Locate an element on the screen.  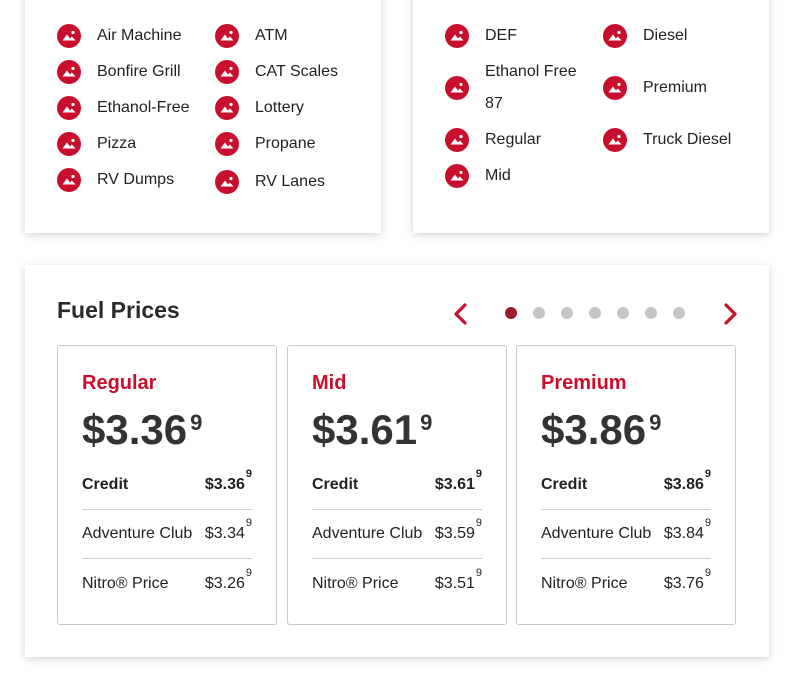
chevron-right-icon is located at coordinates (730, 314).